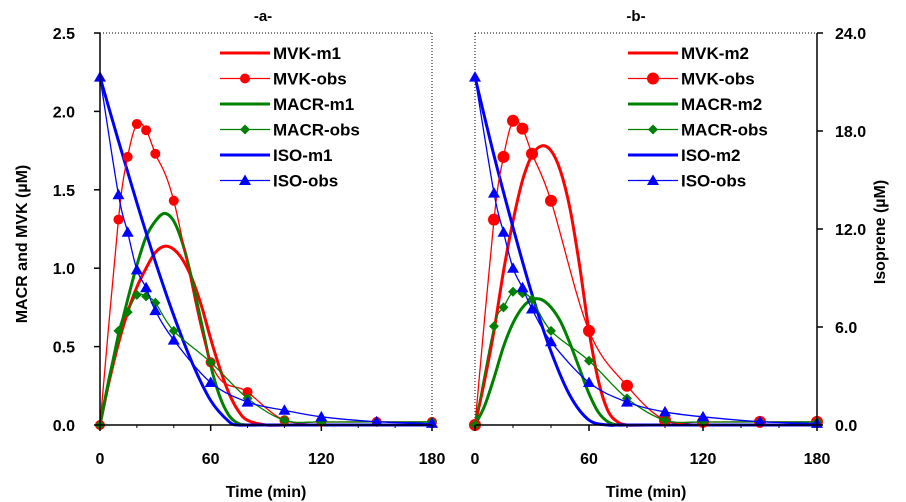 This screenshot has height=502, width=906. What do you see at coordinates (303, 155) in the screenshot?
I see `legend-label: ISO-m1` at bounding box center [303, 155].